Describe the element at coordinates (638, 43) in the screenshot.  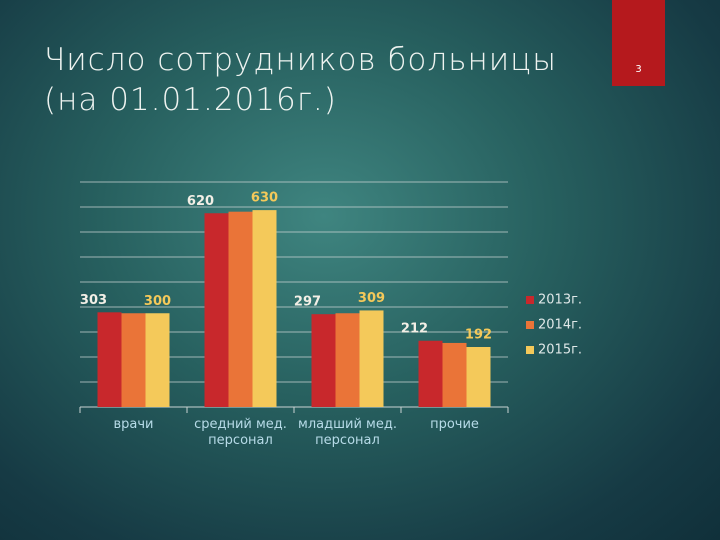
I see `slide-number-box` at that location.